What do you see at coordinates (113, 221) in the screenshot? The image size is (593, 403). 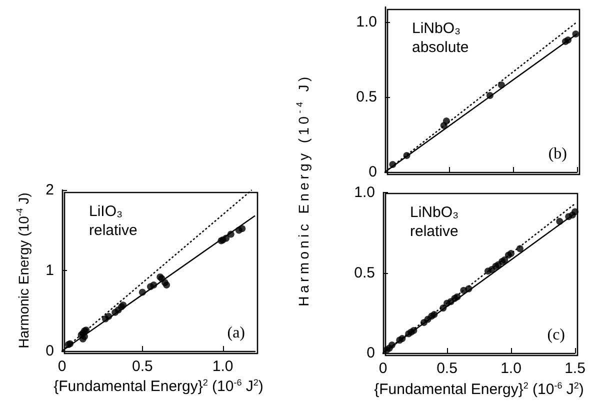 I see `annotation: LiIO₃ relative` at bounding box center [113, 221].